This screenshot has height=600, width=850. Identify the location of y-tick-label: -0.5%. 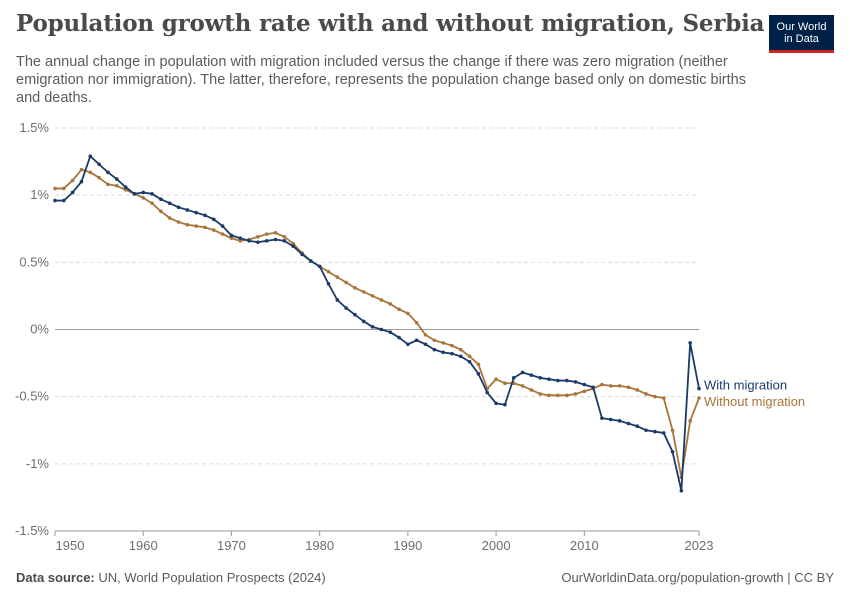
(32, 396).